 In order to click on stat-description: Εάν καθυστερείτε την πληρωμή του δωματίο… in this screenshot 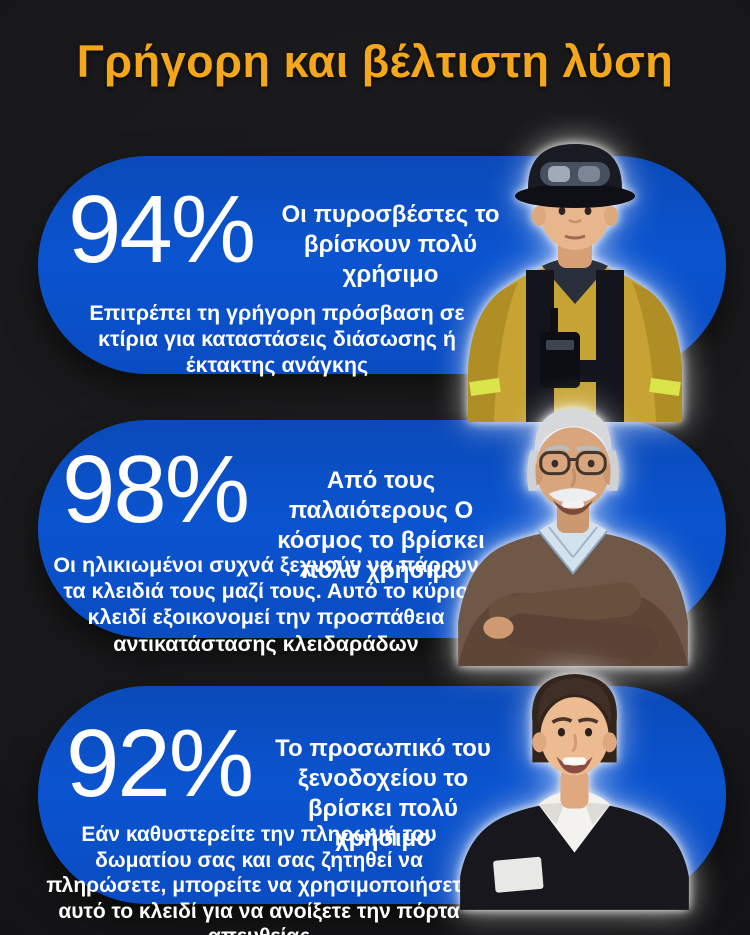, I will do `click(259, 879)`.